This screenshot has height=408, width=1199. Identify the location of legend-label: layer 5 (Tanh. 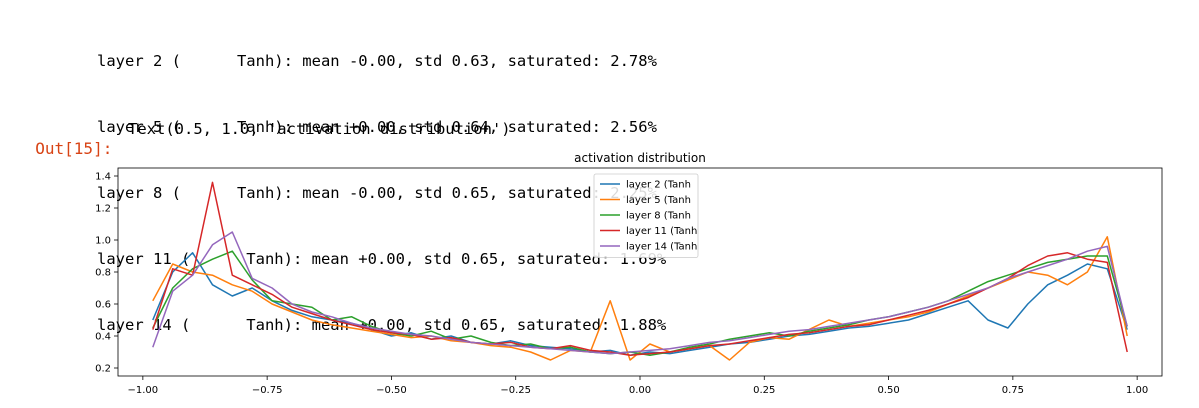
(658, 200).